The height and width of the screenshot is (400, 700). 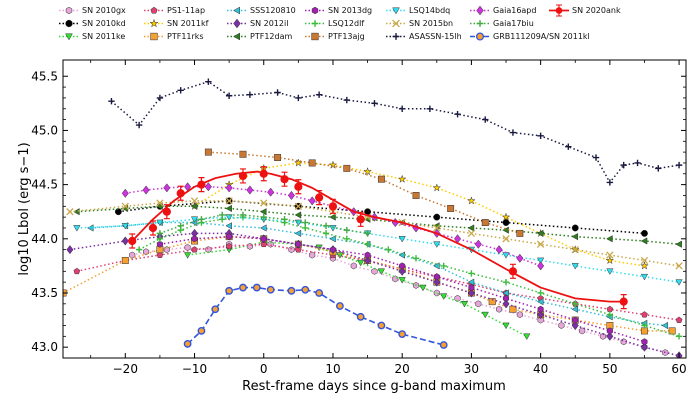 I want to click on y-tick-label: 43.0, so click(x=44, y=347).